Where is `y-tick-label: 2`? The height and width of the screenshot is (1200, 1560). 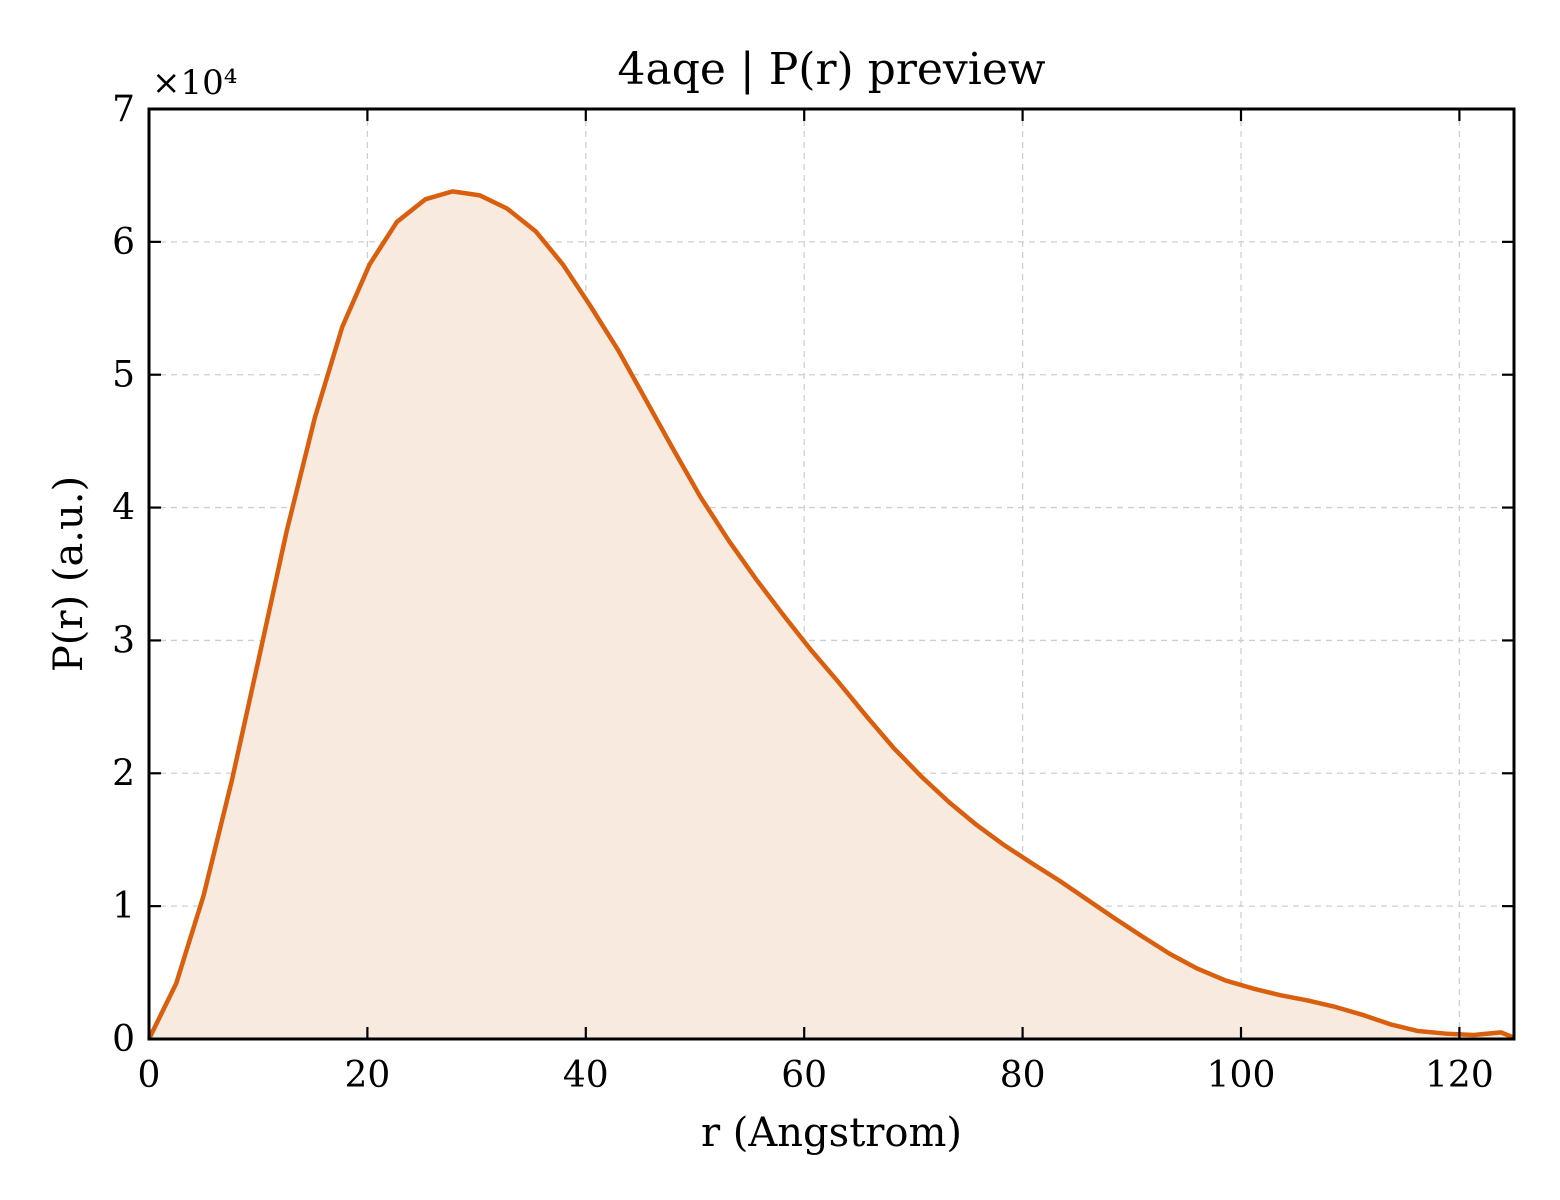
y-tick-label: 2 is located at coordinates (123, 773).